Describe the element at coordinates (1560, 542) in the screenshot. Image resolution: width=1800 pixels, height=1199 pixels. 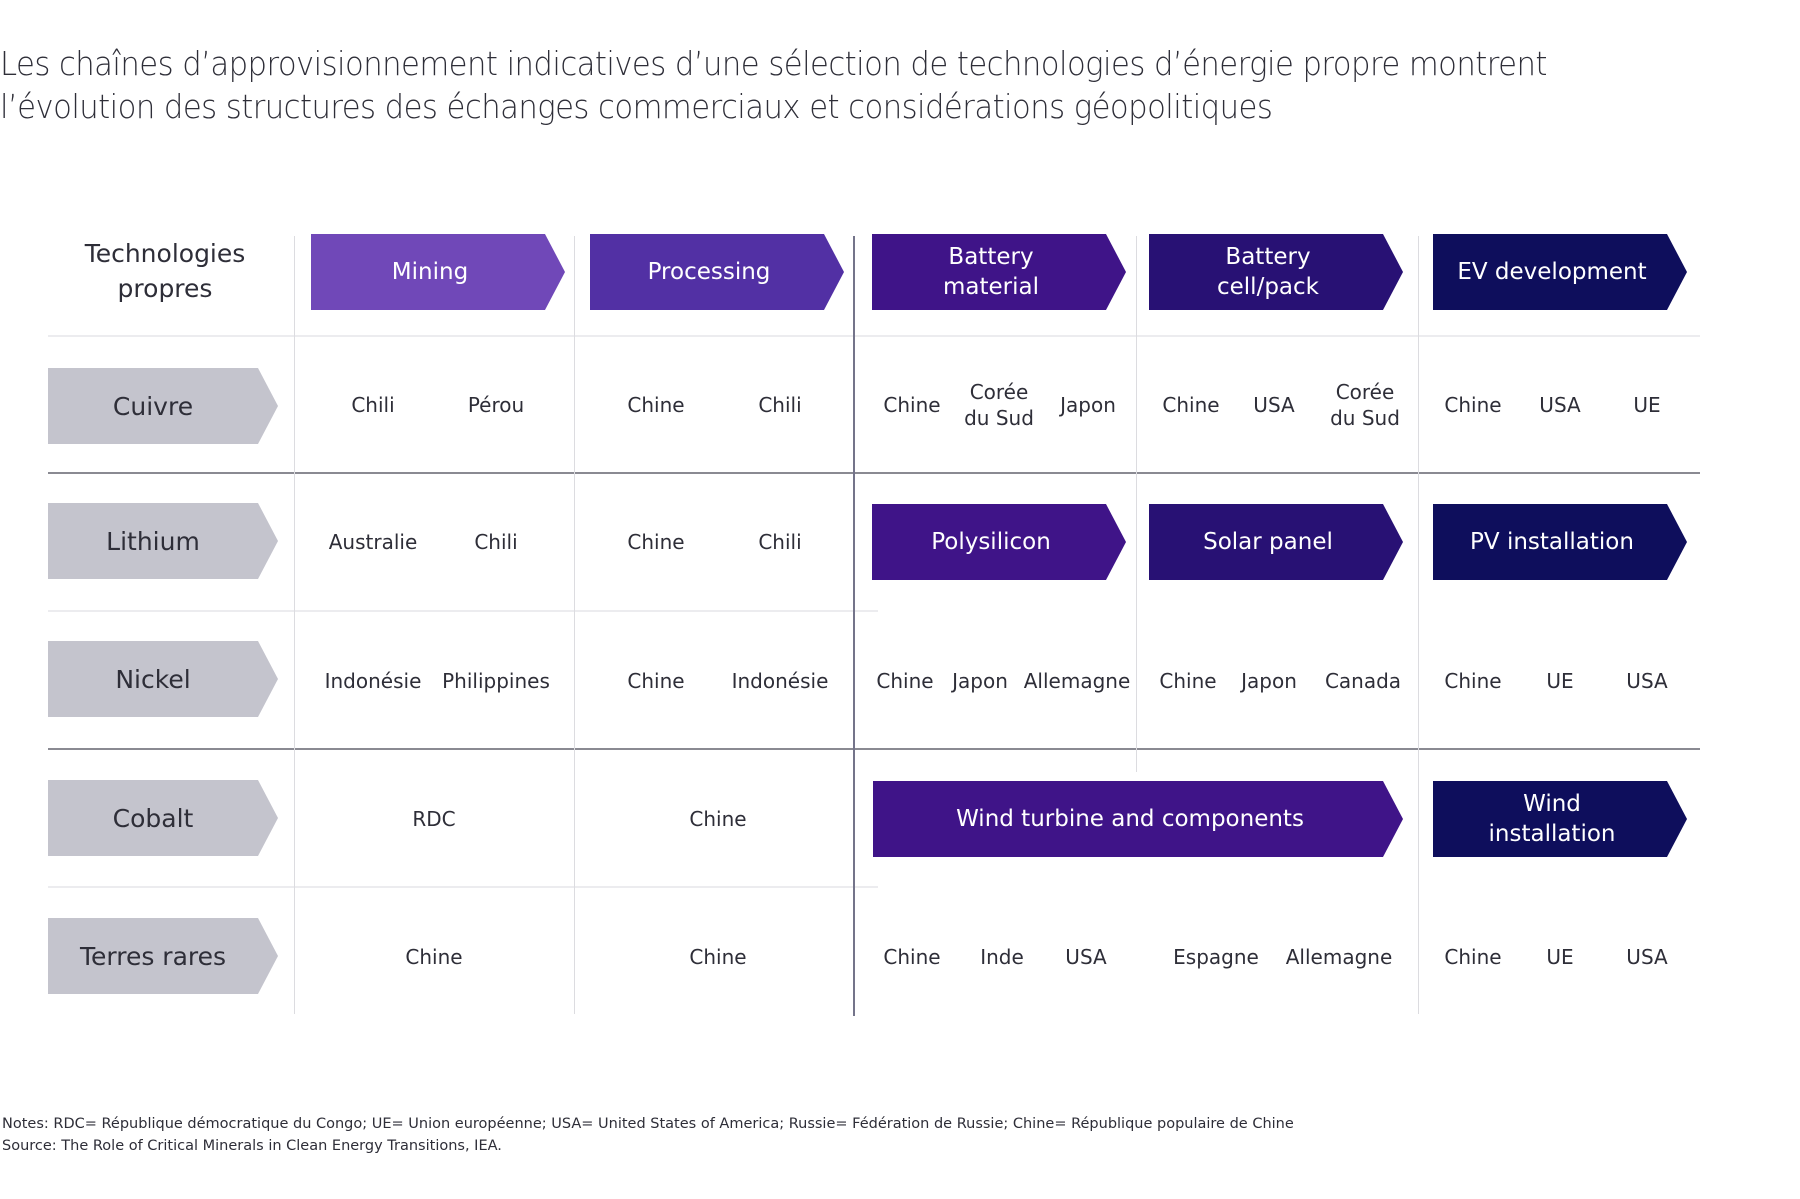
I see `stage-pv-installation: PV installation` at that location.